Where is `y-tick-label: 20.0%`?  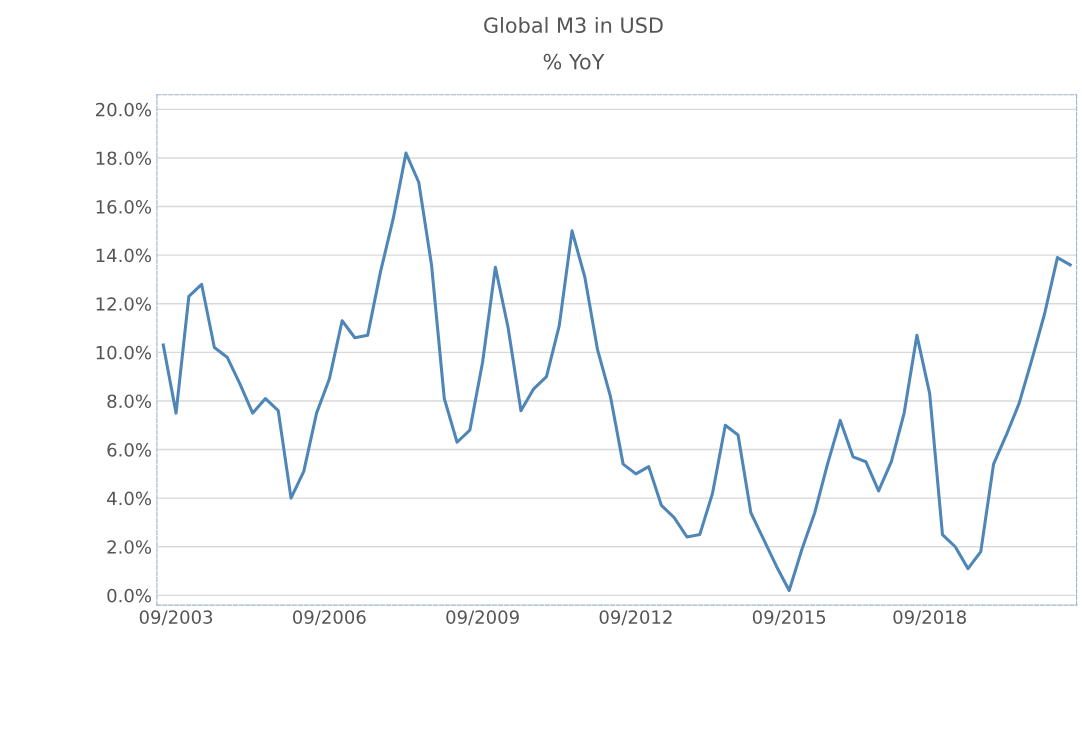
y-tick-label: 20.0% is located at coordinates (123, 109).